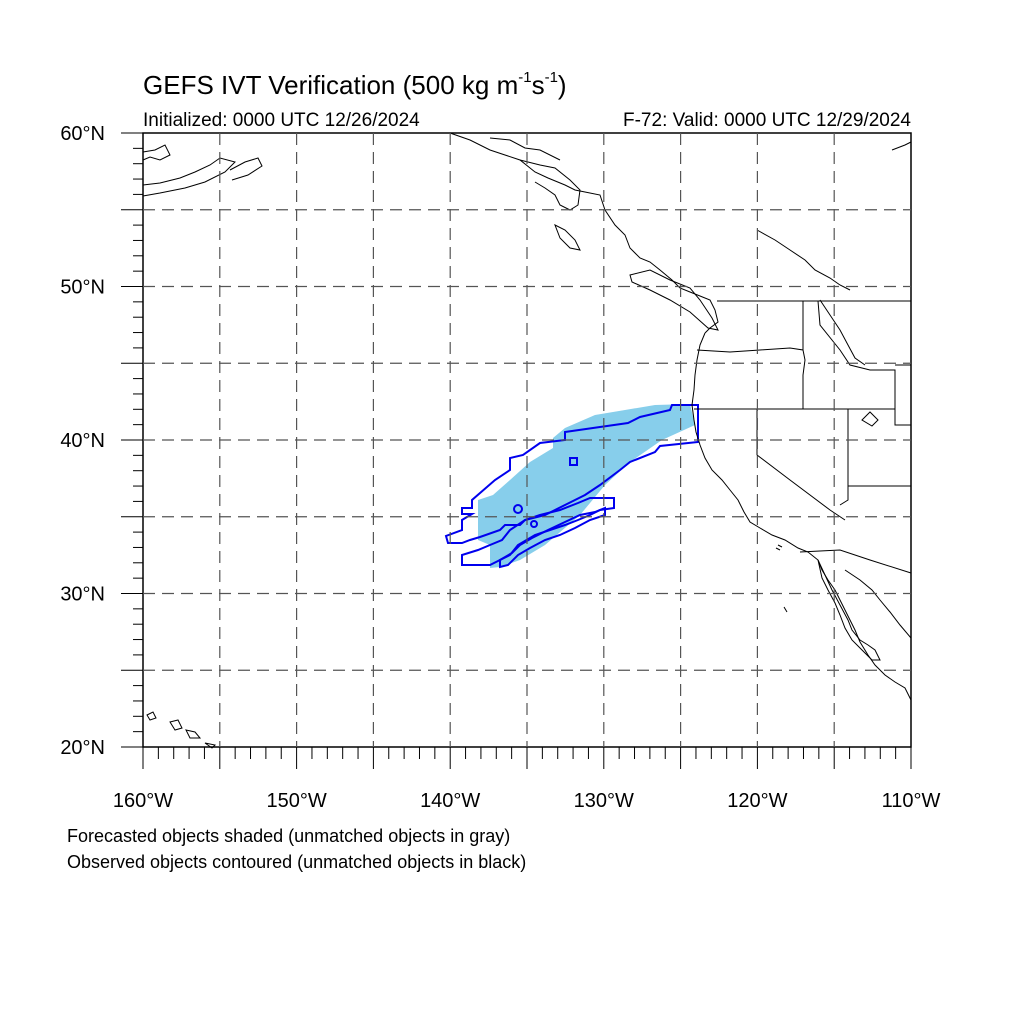 The width and height of the screenshot is (1024, 1024). I want to click on lon-label: 110°W, so click(911, 801).